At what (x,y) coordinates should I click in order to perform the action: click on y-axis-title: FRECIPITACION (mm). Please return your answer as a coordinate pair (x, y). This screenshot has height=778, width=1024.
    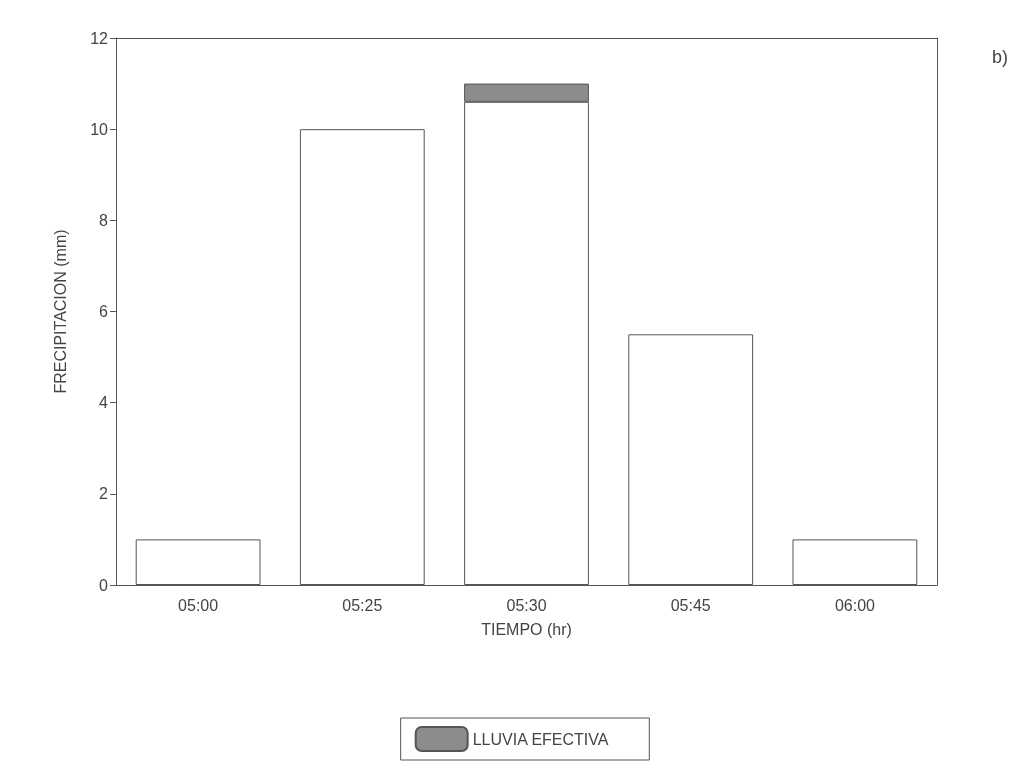
    Looking at the image, I should click on (60, 311).